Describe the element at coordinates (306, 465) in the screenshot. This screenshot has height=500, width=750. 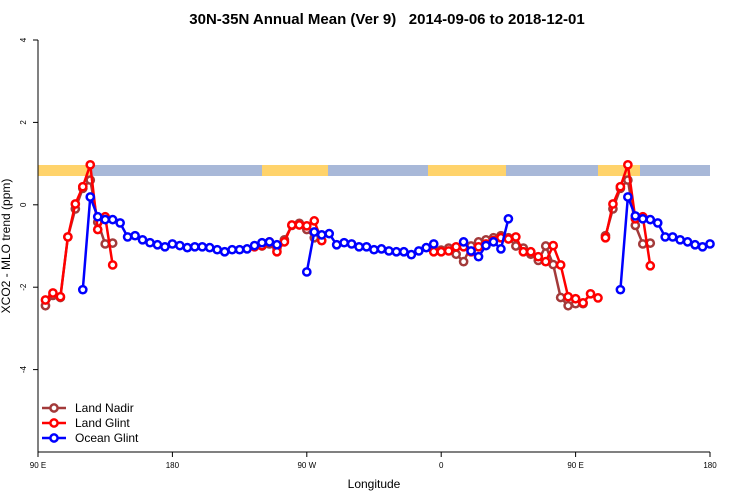
I see `x-tick-label: 90 W` at that location.